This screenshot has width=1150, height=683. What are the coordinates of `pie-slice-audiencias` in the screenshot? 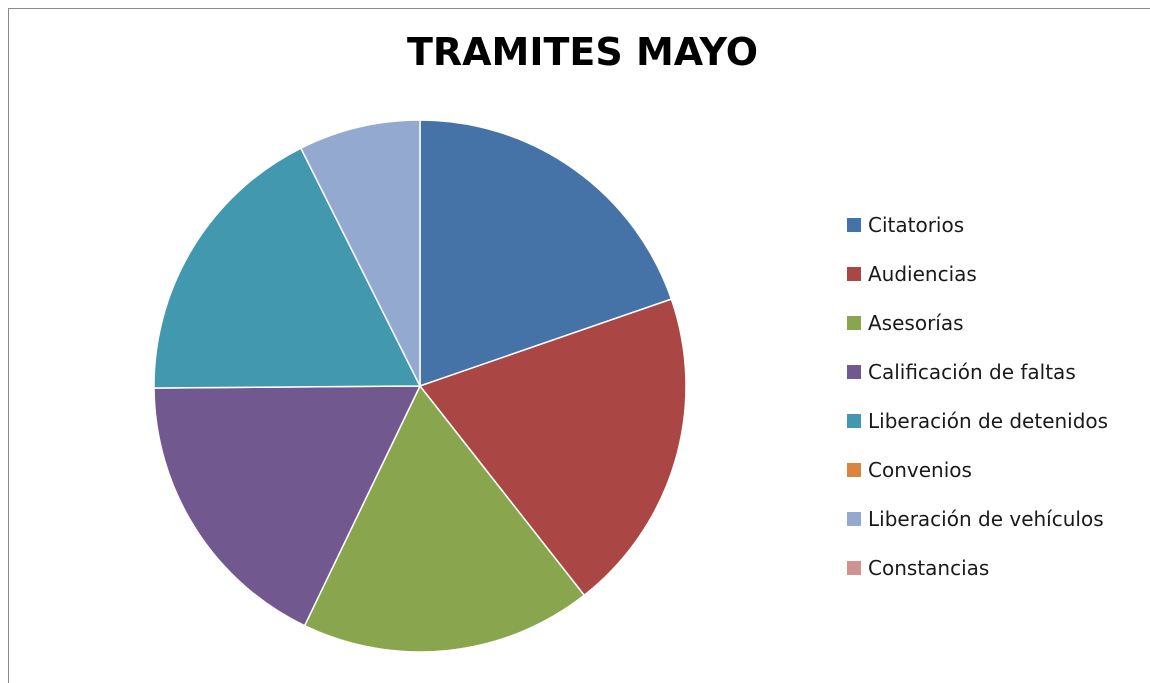 It's located at (552, 447).